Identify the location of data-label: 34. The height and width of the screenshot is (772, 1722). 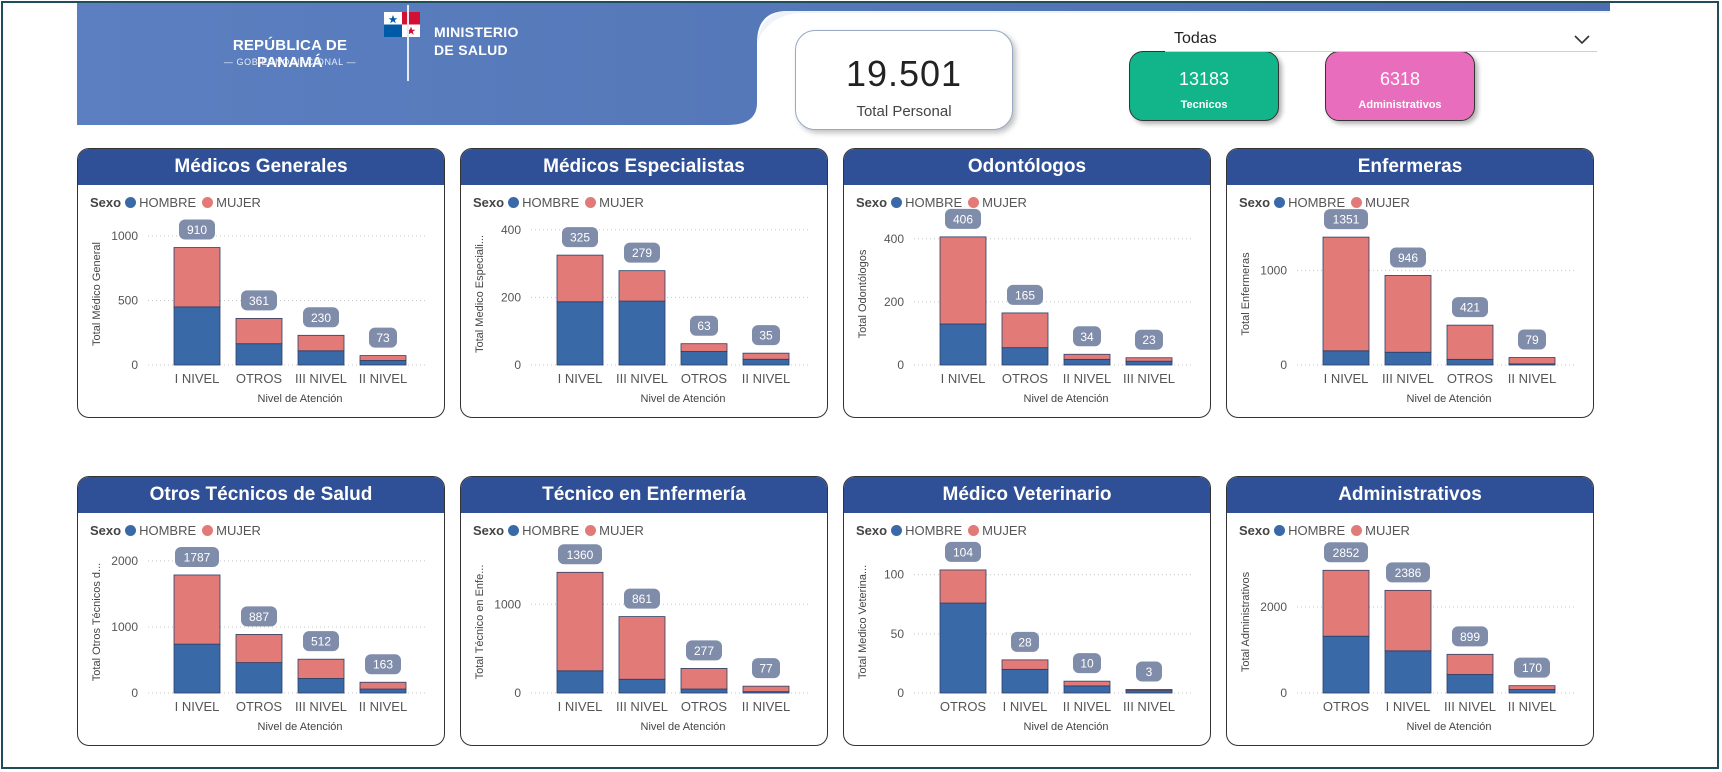
(1087, 337).